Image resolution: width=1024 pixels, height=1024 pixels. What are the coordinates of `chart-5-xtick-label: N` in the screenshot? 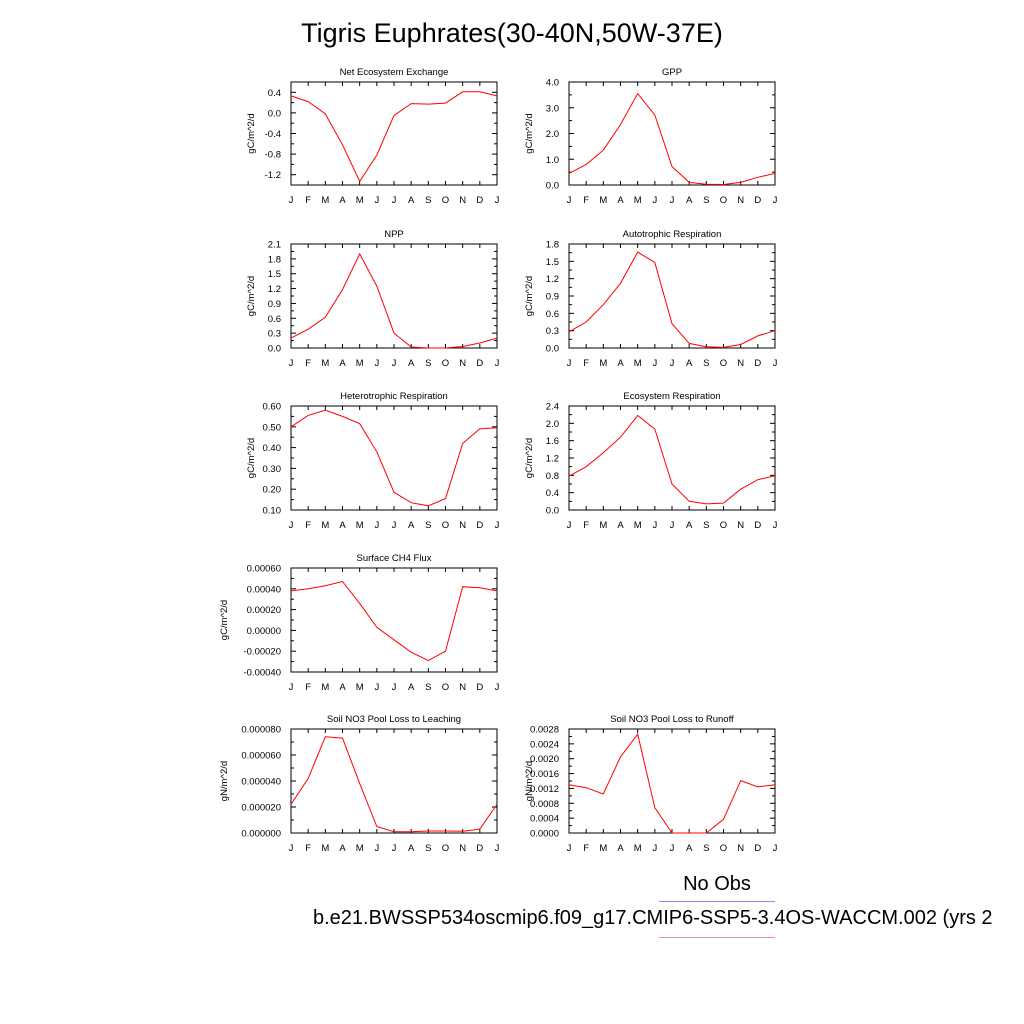 It's located at (462, 525).